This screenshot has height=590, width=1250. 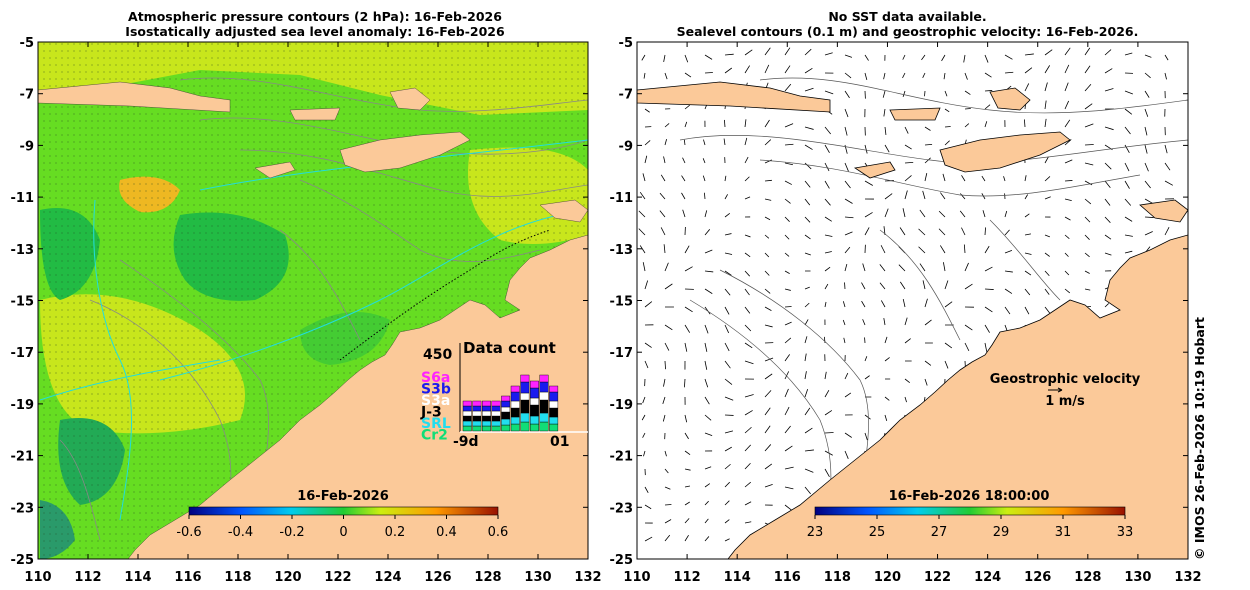 What do you see at coordinates (1199, 438) in the screenshot?
I see `imos-credit: © IMOS 26-Feb-2026 10:19 Hobart` at bounding box center [1199, 438].